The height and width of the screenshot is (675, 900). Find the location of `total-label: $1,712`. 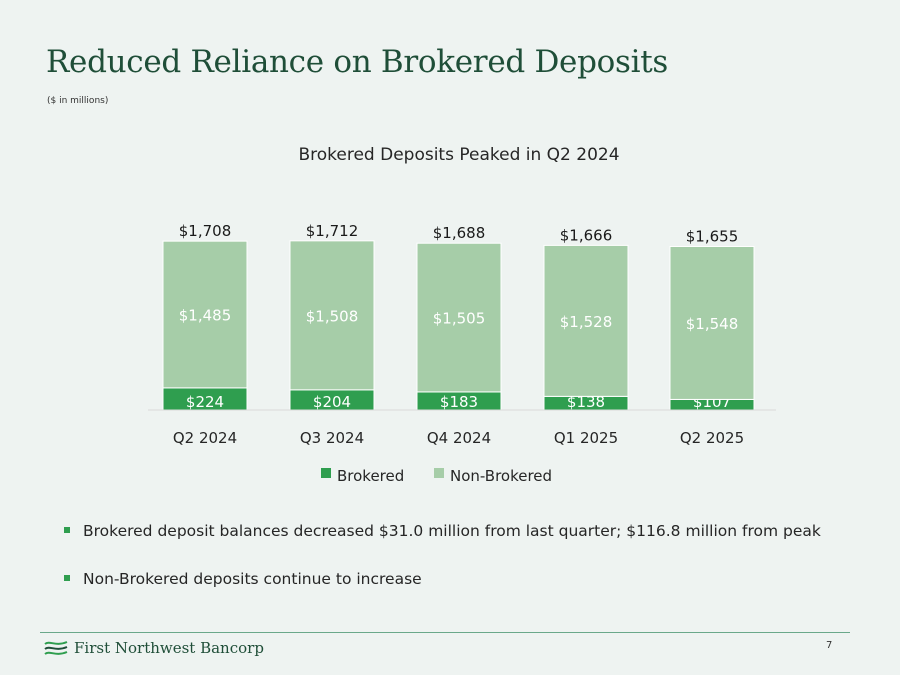

total-label: $1,712 is located at coordinates (332, 231).